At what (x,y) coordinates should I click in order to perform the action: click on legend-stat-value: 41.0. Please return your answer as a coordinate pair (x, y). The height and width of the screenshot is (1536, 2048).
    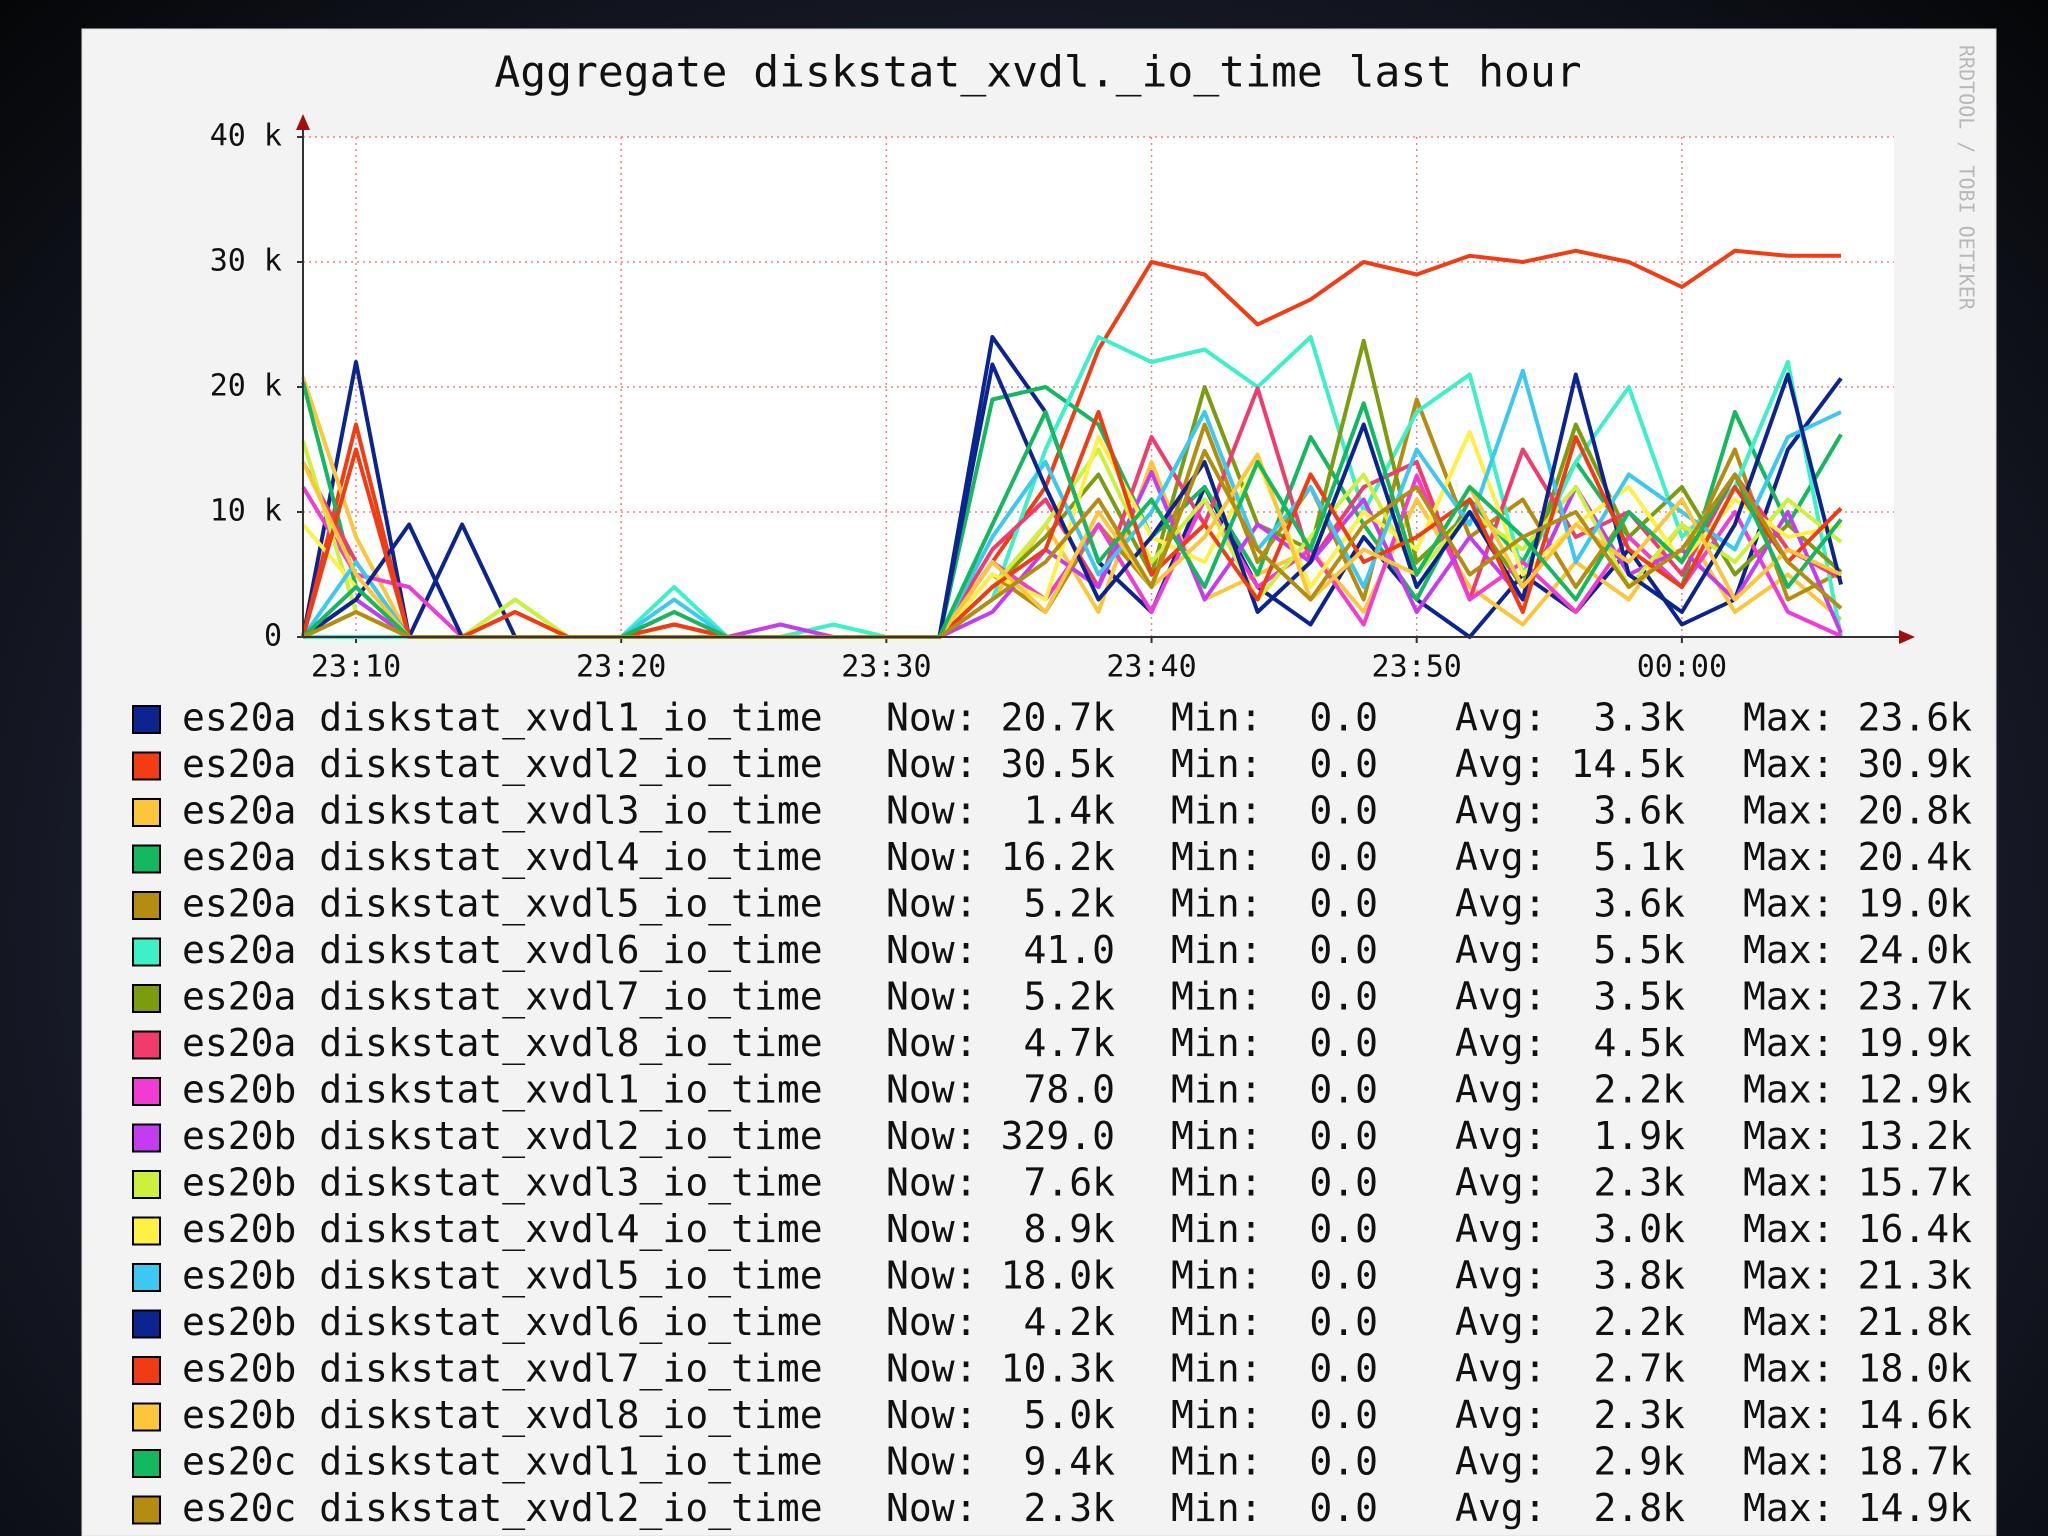
    Looking at the image, I should click on (1069, 950).